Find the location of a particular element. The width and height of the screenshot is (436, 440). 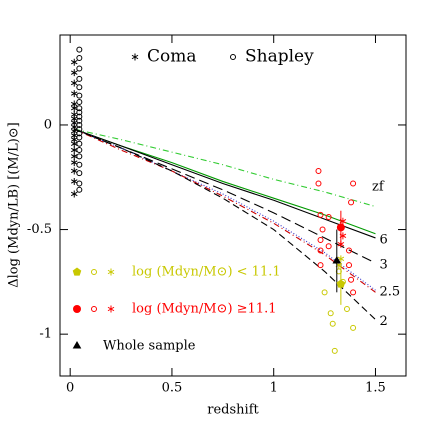

y-tick-label: 0 is located at coordinates (48, 124).